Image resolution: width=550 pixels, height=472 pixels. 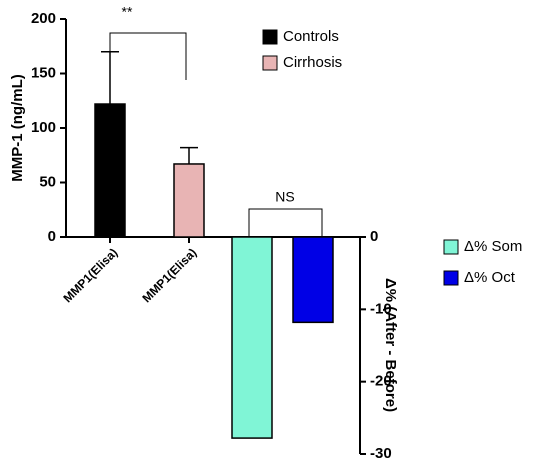 I want to click on y2-axis-label: Δ% (After - Before), so click(x=390, y=345).